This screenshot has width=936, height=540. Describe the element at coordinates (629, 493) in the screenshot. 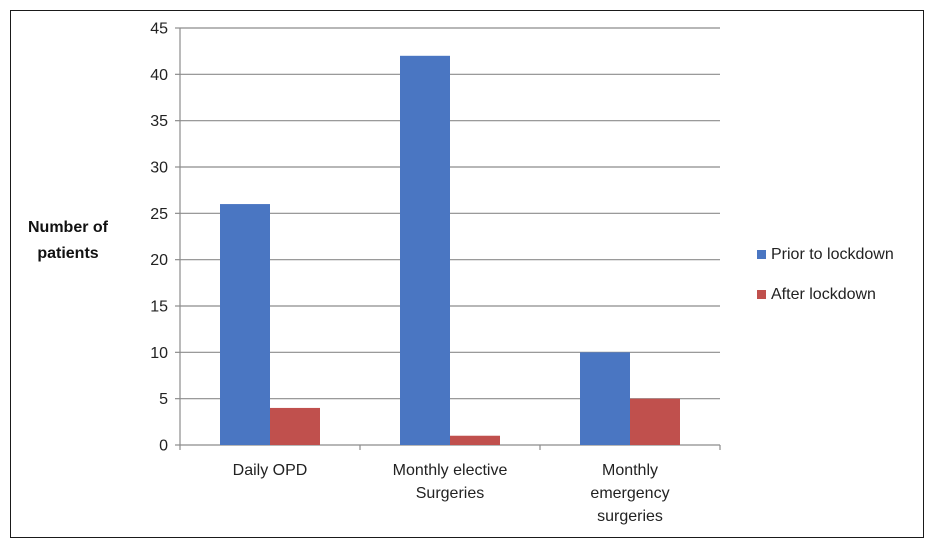

I see `x-category-label: emergency` at that location.